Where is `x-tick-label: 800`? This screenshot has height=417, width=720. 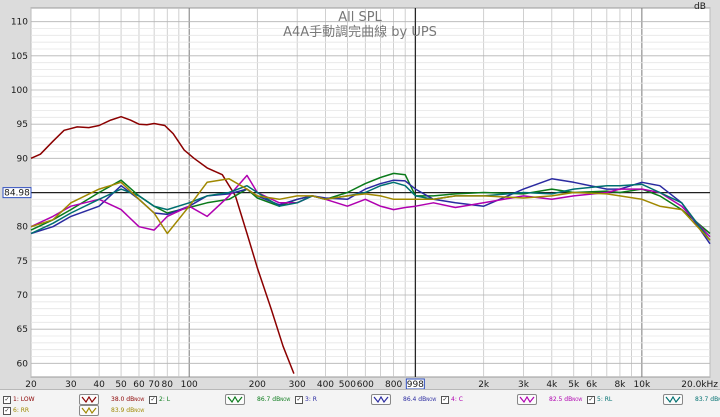
x-tick-label: 800 is located at coordinates (393, 384).